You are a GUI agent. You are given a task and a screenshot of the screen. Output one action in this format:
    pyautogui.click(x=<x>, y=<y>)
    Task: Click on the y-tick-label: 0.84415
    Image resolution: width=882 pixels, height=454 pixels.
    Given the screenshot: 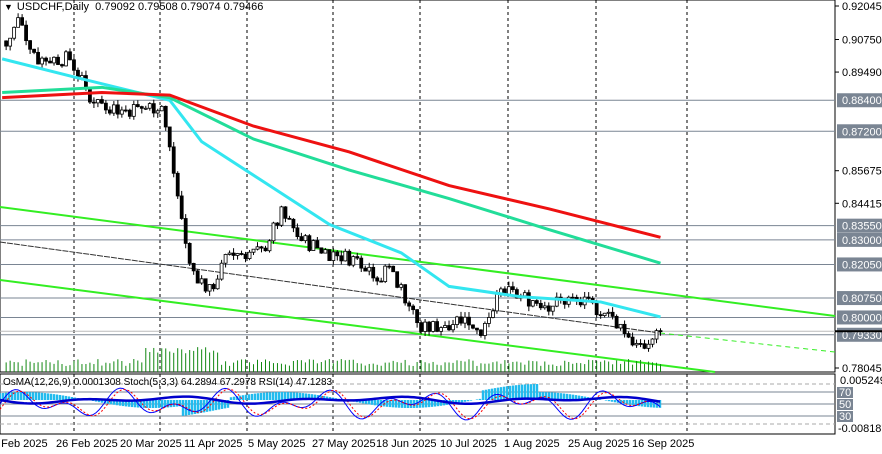 What is the action you would take?
    pyautogui.click(x=862, y=204)
    